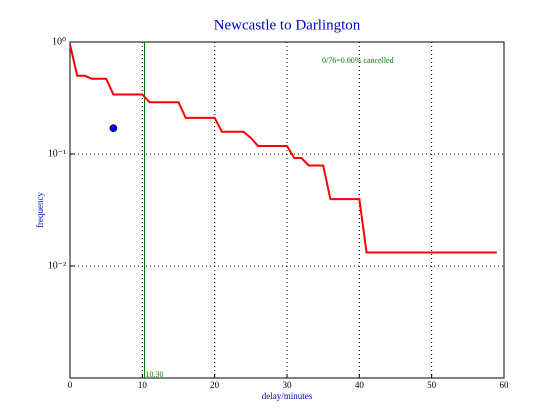 The width and height of the screenshot is (560, 420). Describe the element at coordinates (57, 153) in the screenshot. I see `y-tick-label: 10⁻¹` at that location.